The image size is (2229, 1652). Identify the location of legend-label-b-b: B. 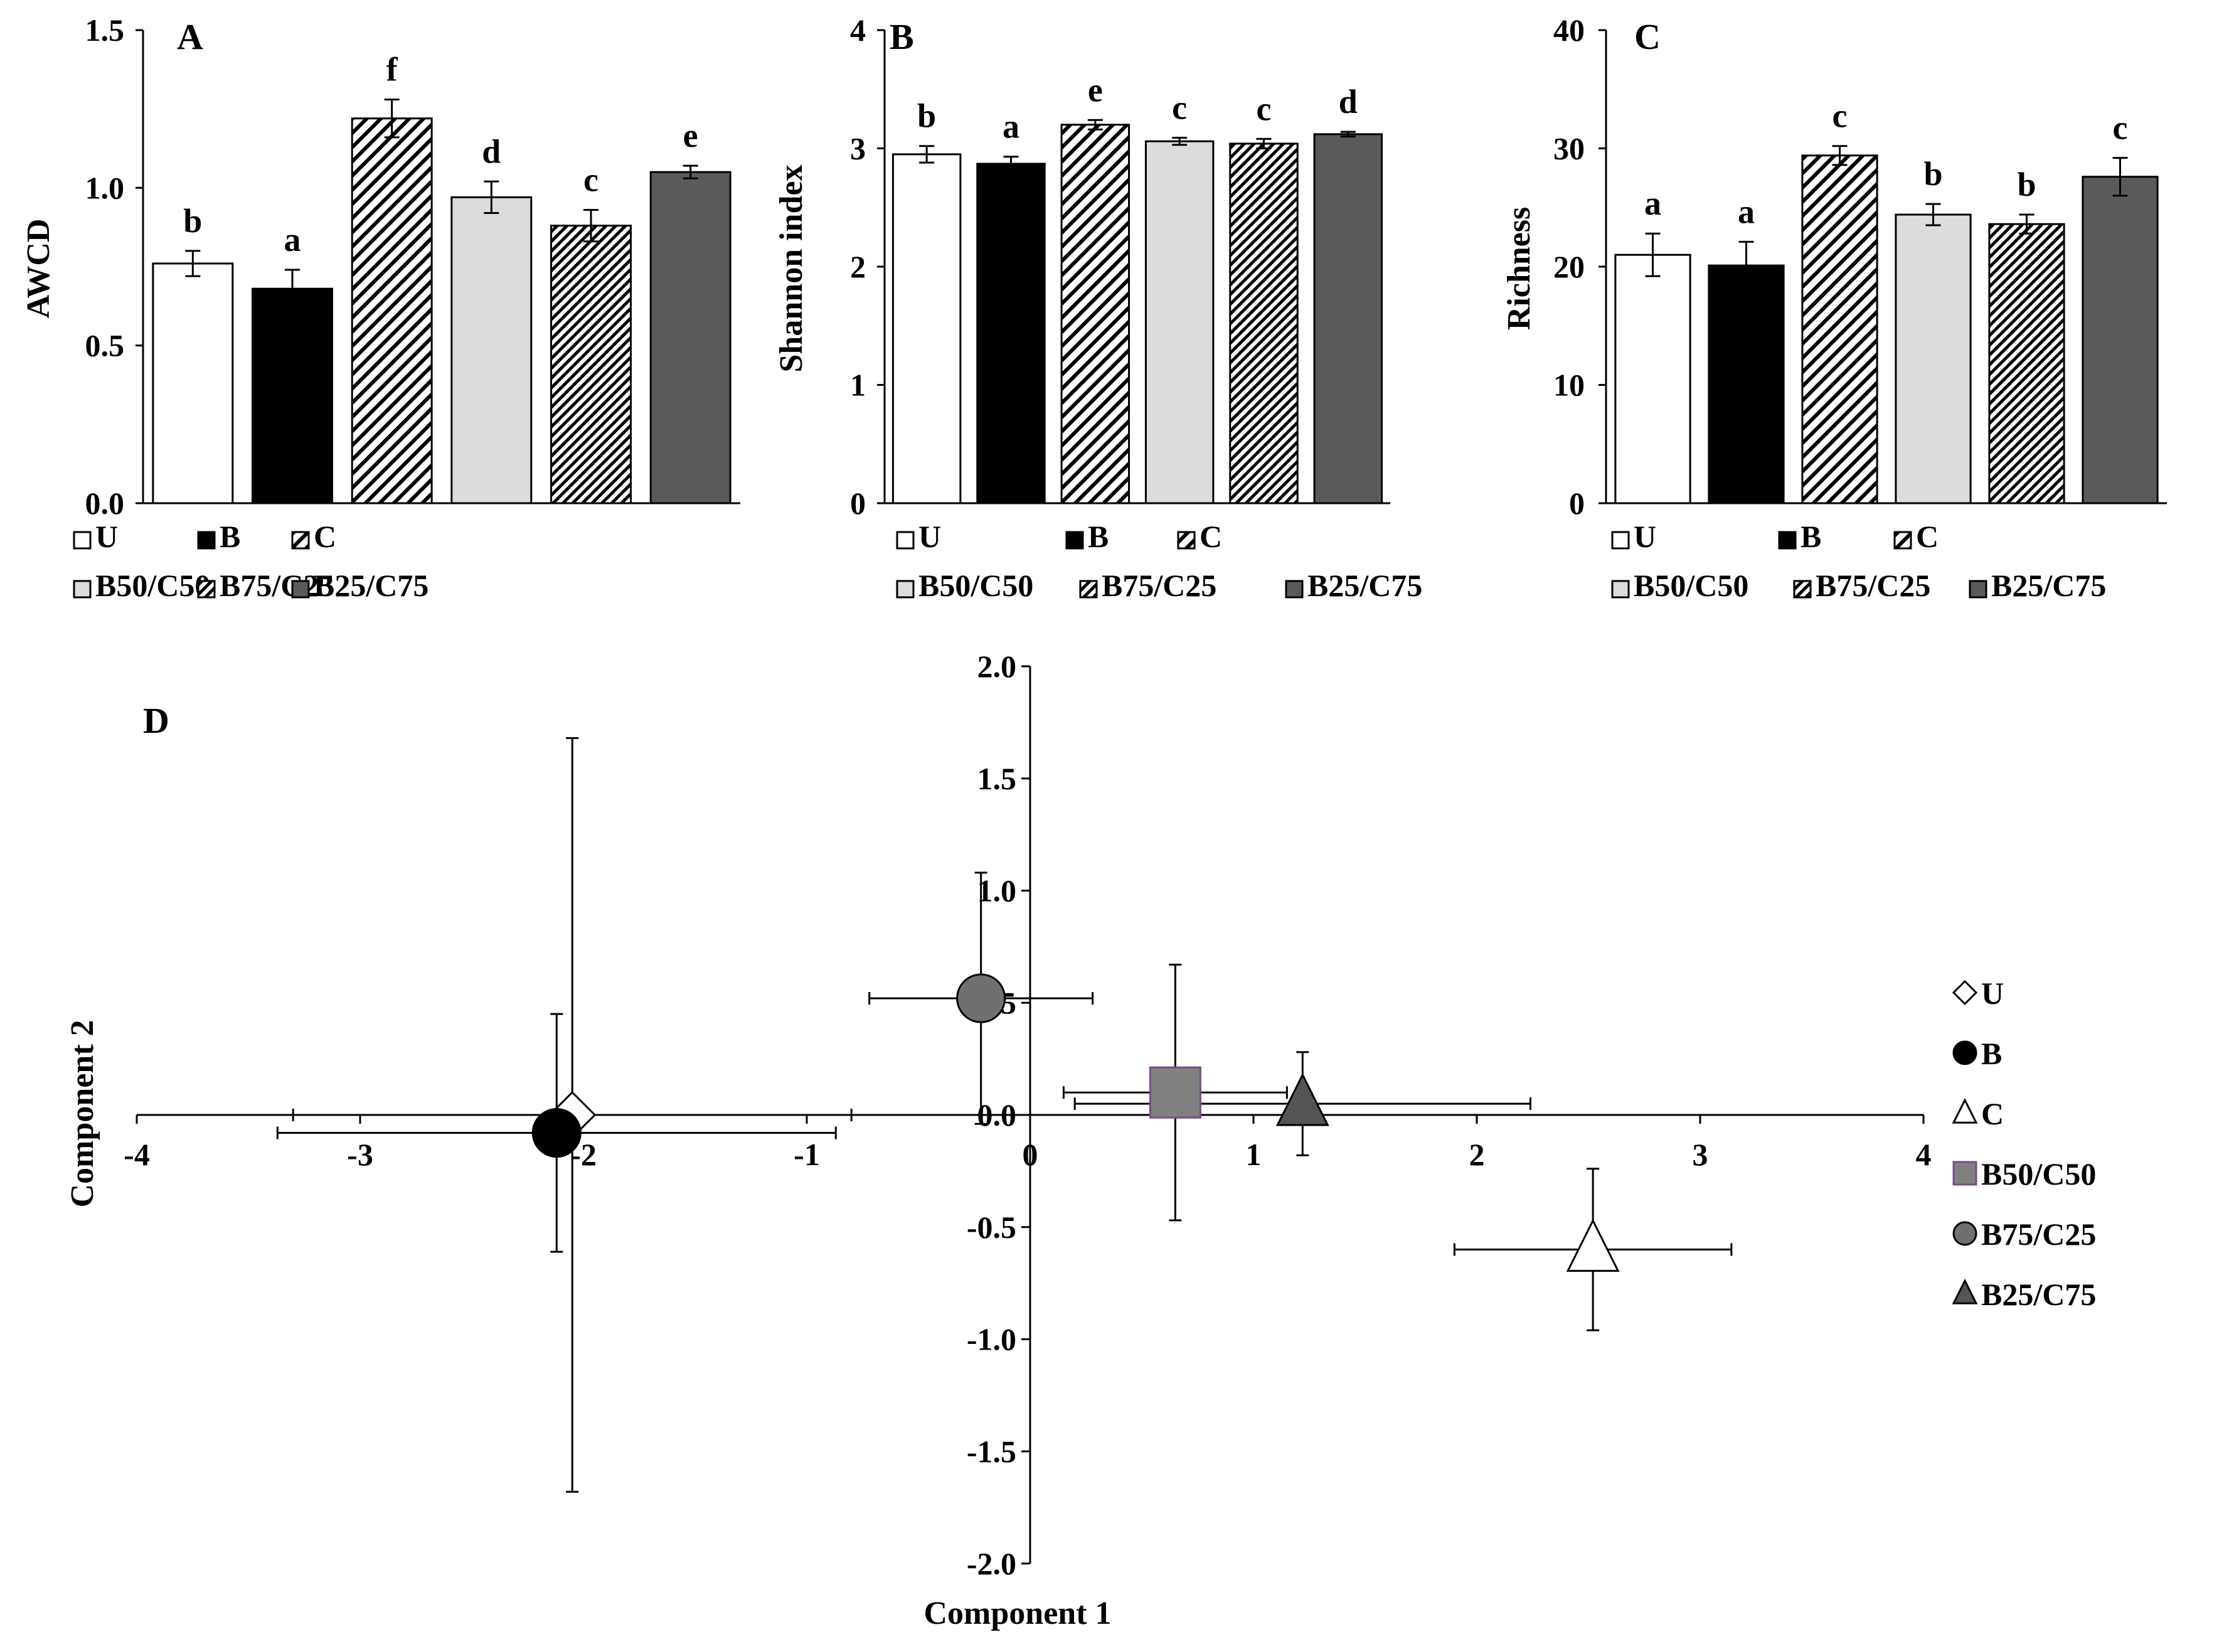
(1098, 537).